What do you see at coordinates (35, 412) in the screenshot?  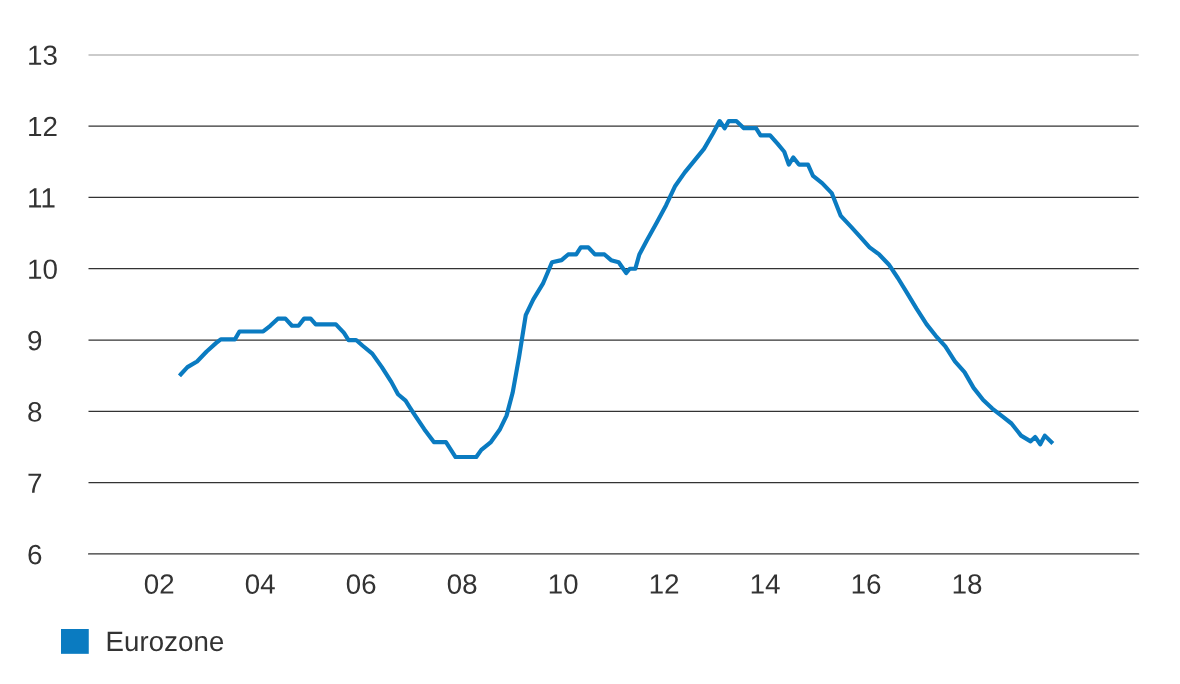 I see `y-tick-label: 8` at bounding box center [35, 412].